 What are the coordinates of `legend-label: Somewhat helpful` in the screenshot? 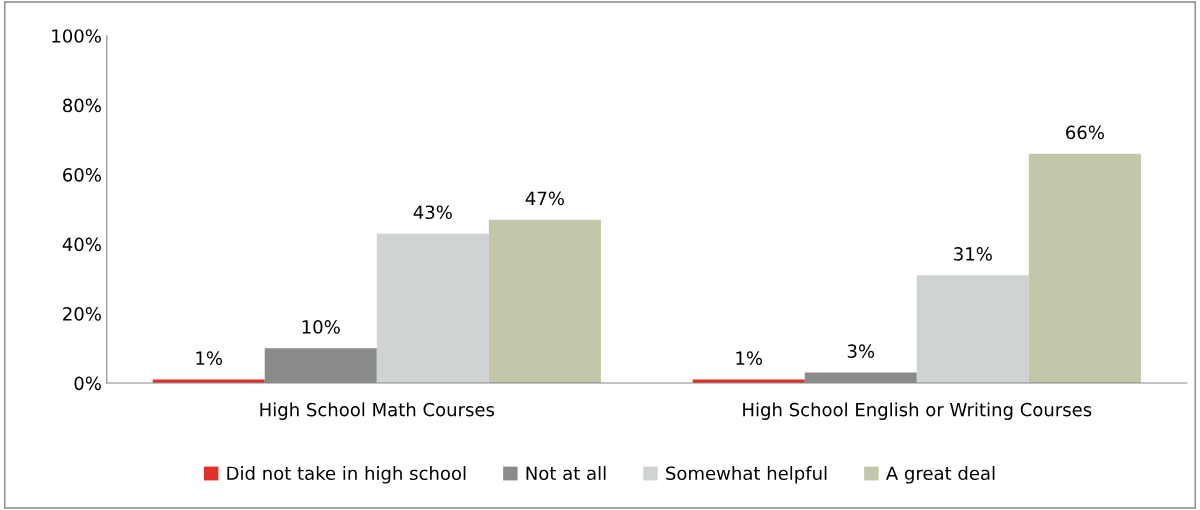 It's located at (746, 475).